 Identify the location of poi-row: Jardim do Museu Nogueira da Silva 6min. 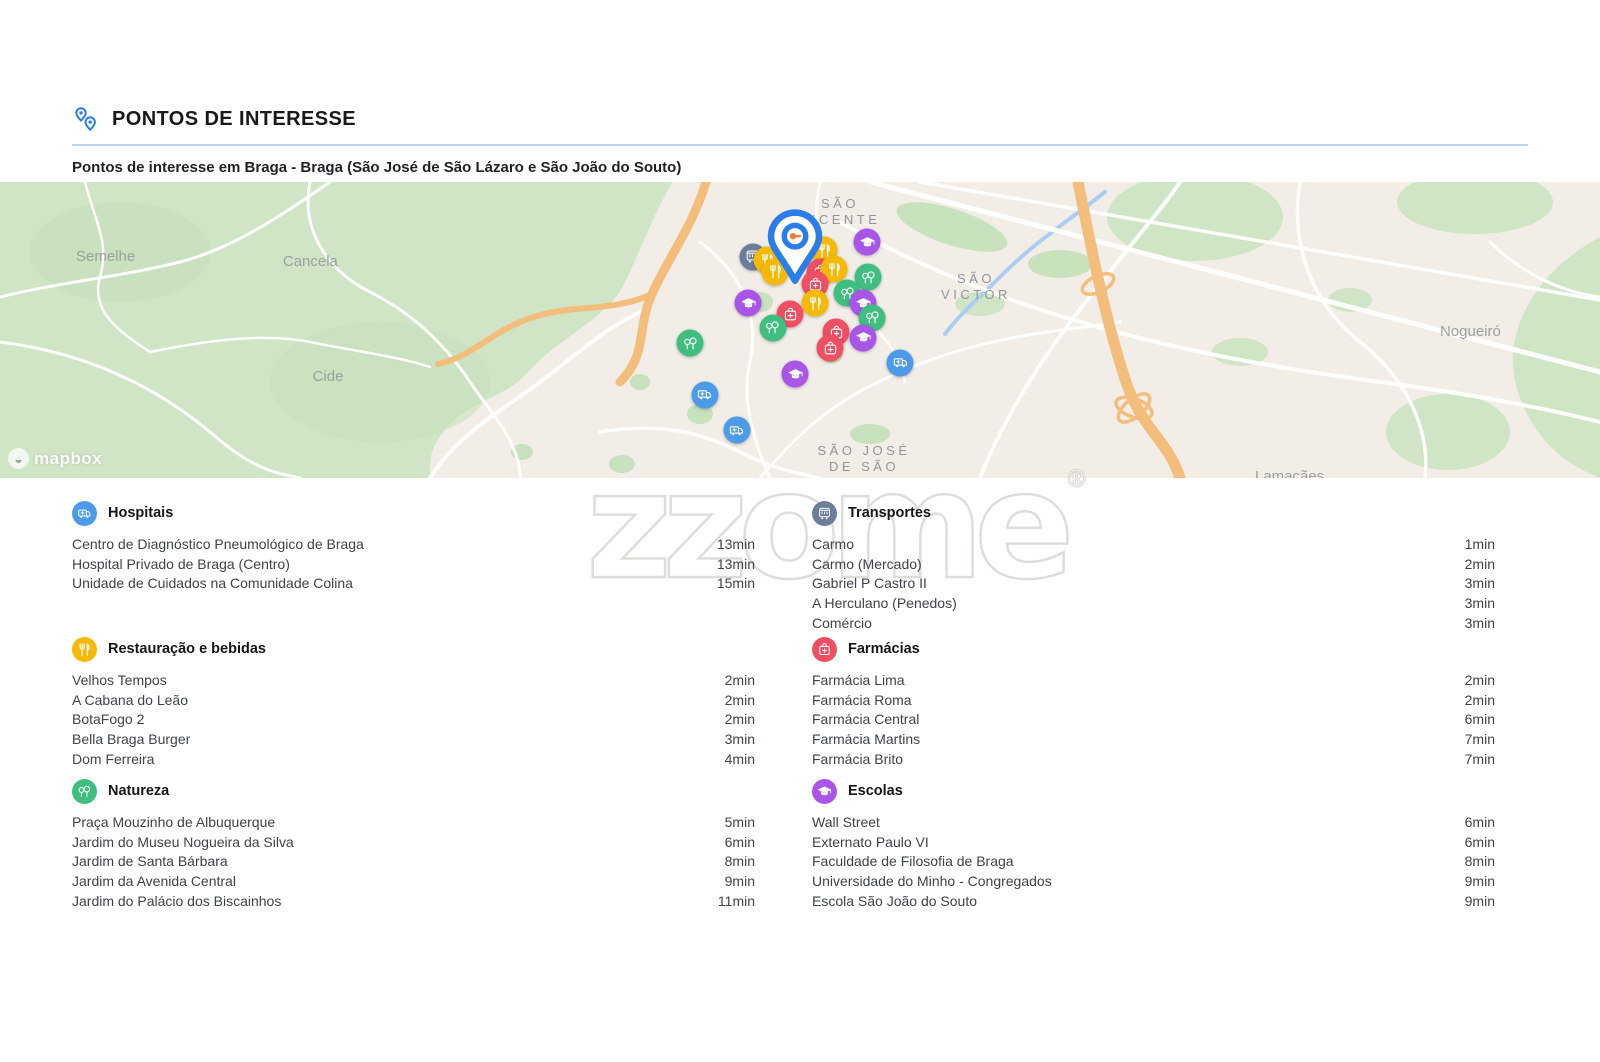
(413, 842).